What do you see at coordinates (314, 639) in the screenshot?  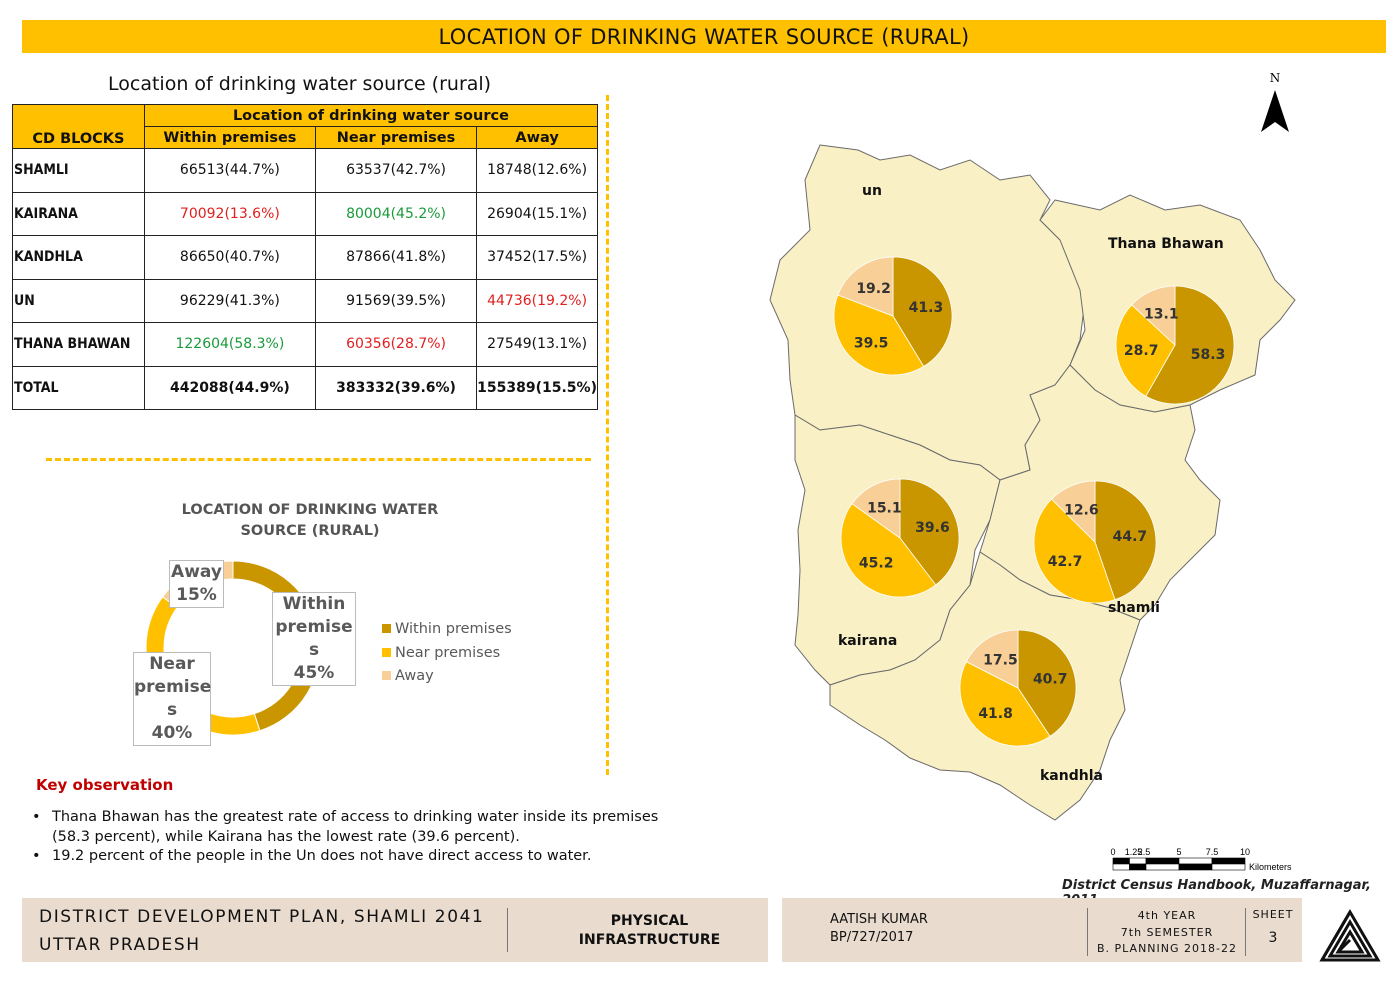 I see `donut-data-label: Within premise s 45%` at bounding box center [314, 639].